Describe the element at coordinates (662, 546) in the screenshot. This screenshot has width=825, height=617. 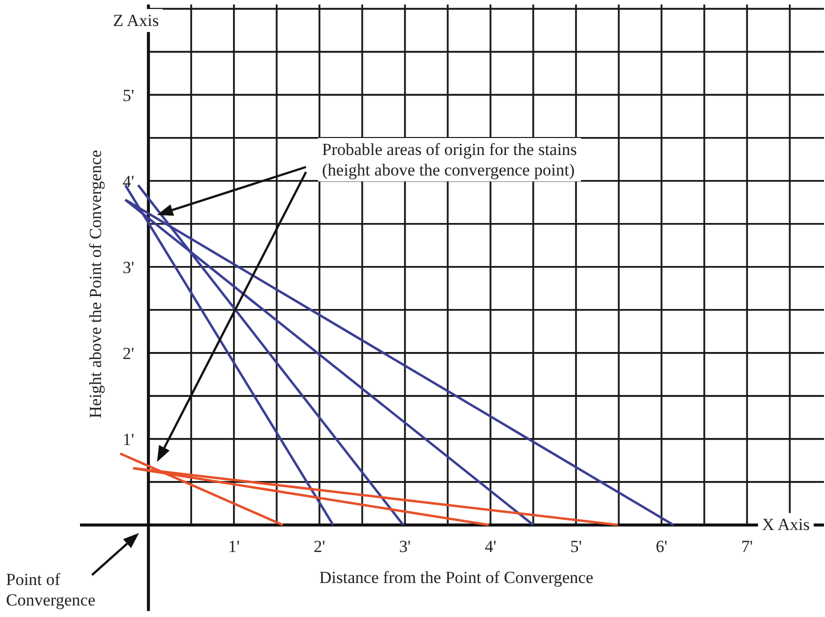
I see `x-tick-label: 6'` at that location.